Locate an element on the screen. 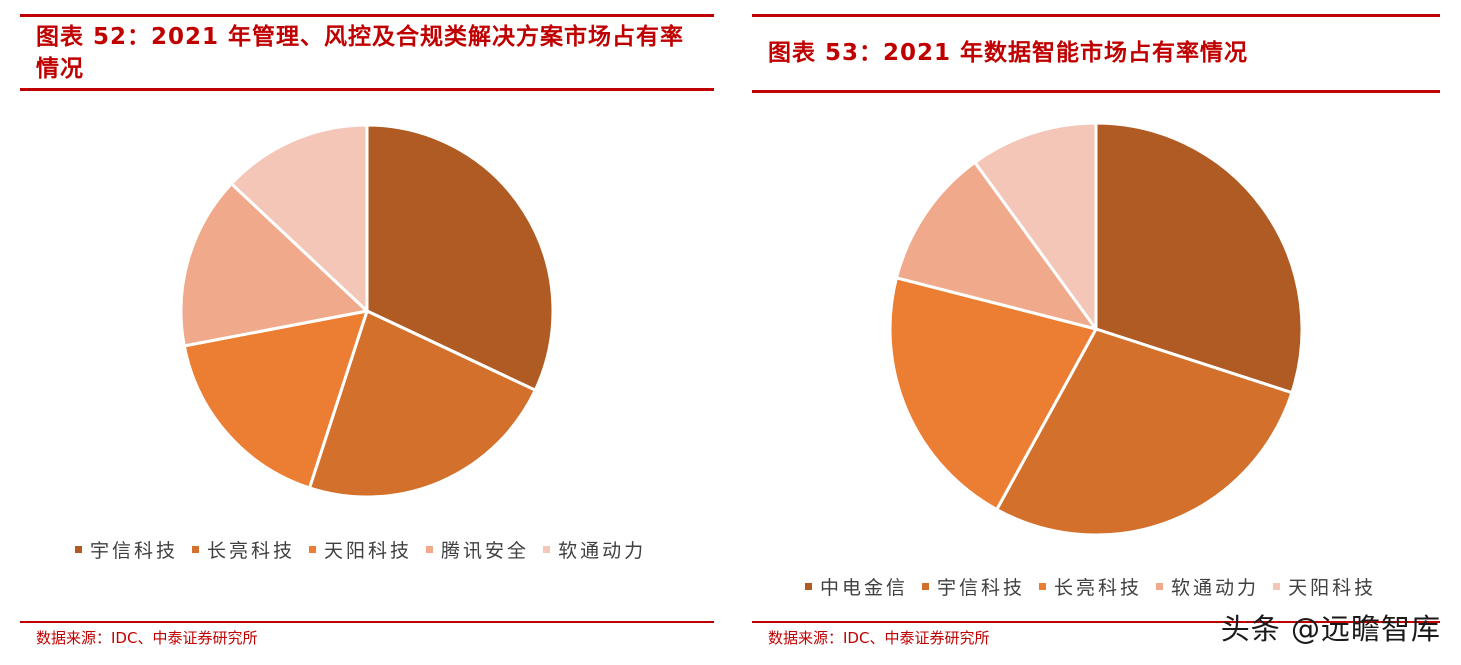 The width and height of the screenshot is (1461, 665). watermark: 头条 @远瞻智库 is located at coordinates (1330, 629).